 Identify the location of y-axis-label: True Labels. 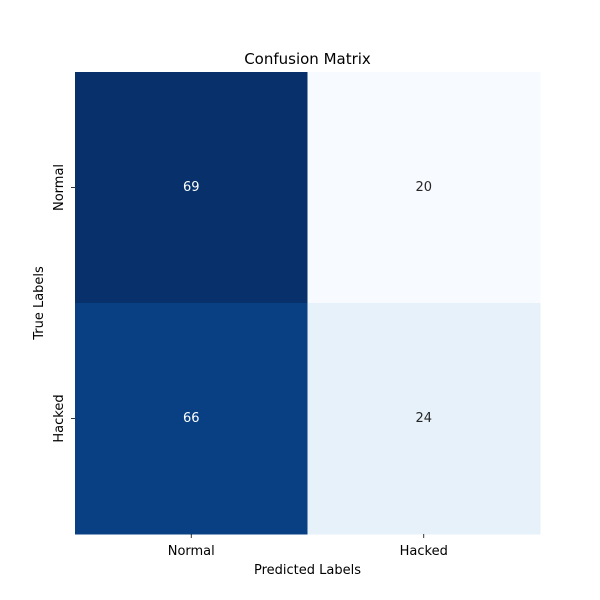
(39, 303).